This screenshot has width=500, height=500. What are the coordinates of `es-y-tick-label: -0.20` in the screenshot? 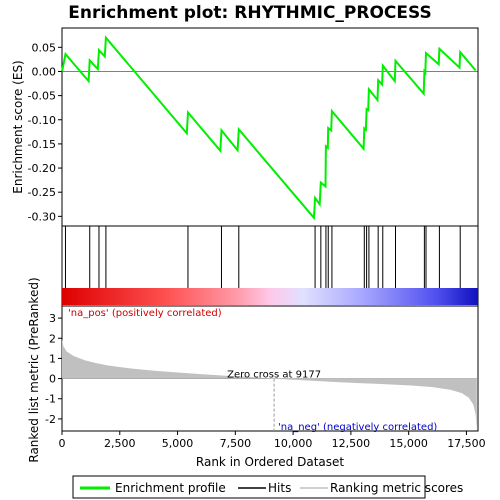 It's located at (42, 168).